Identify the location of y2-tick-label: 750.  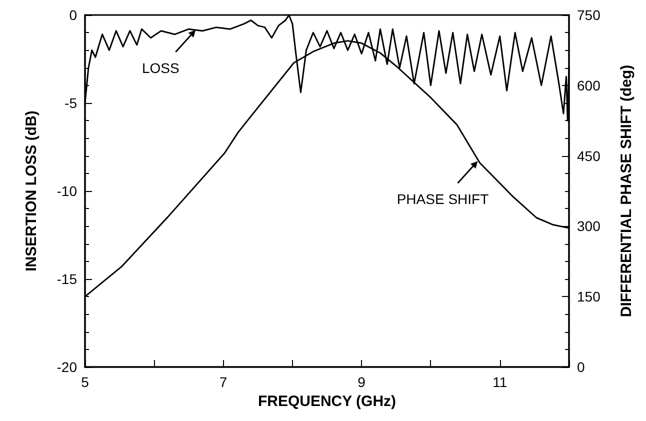
(589, 15).